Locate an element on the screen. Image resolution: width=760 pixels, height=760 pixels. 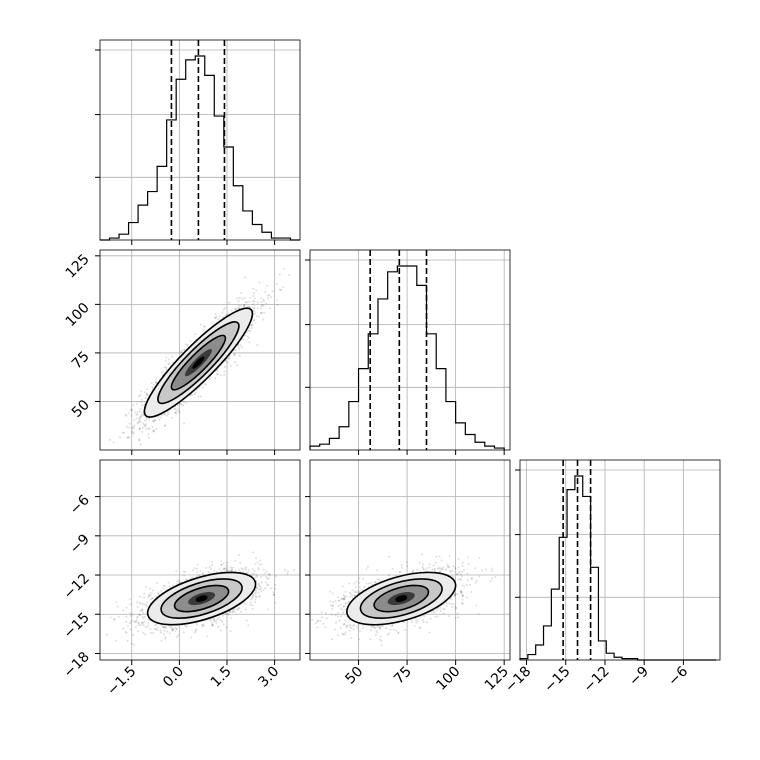
histogram-step-p0 is located at coordinates (200, 148).